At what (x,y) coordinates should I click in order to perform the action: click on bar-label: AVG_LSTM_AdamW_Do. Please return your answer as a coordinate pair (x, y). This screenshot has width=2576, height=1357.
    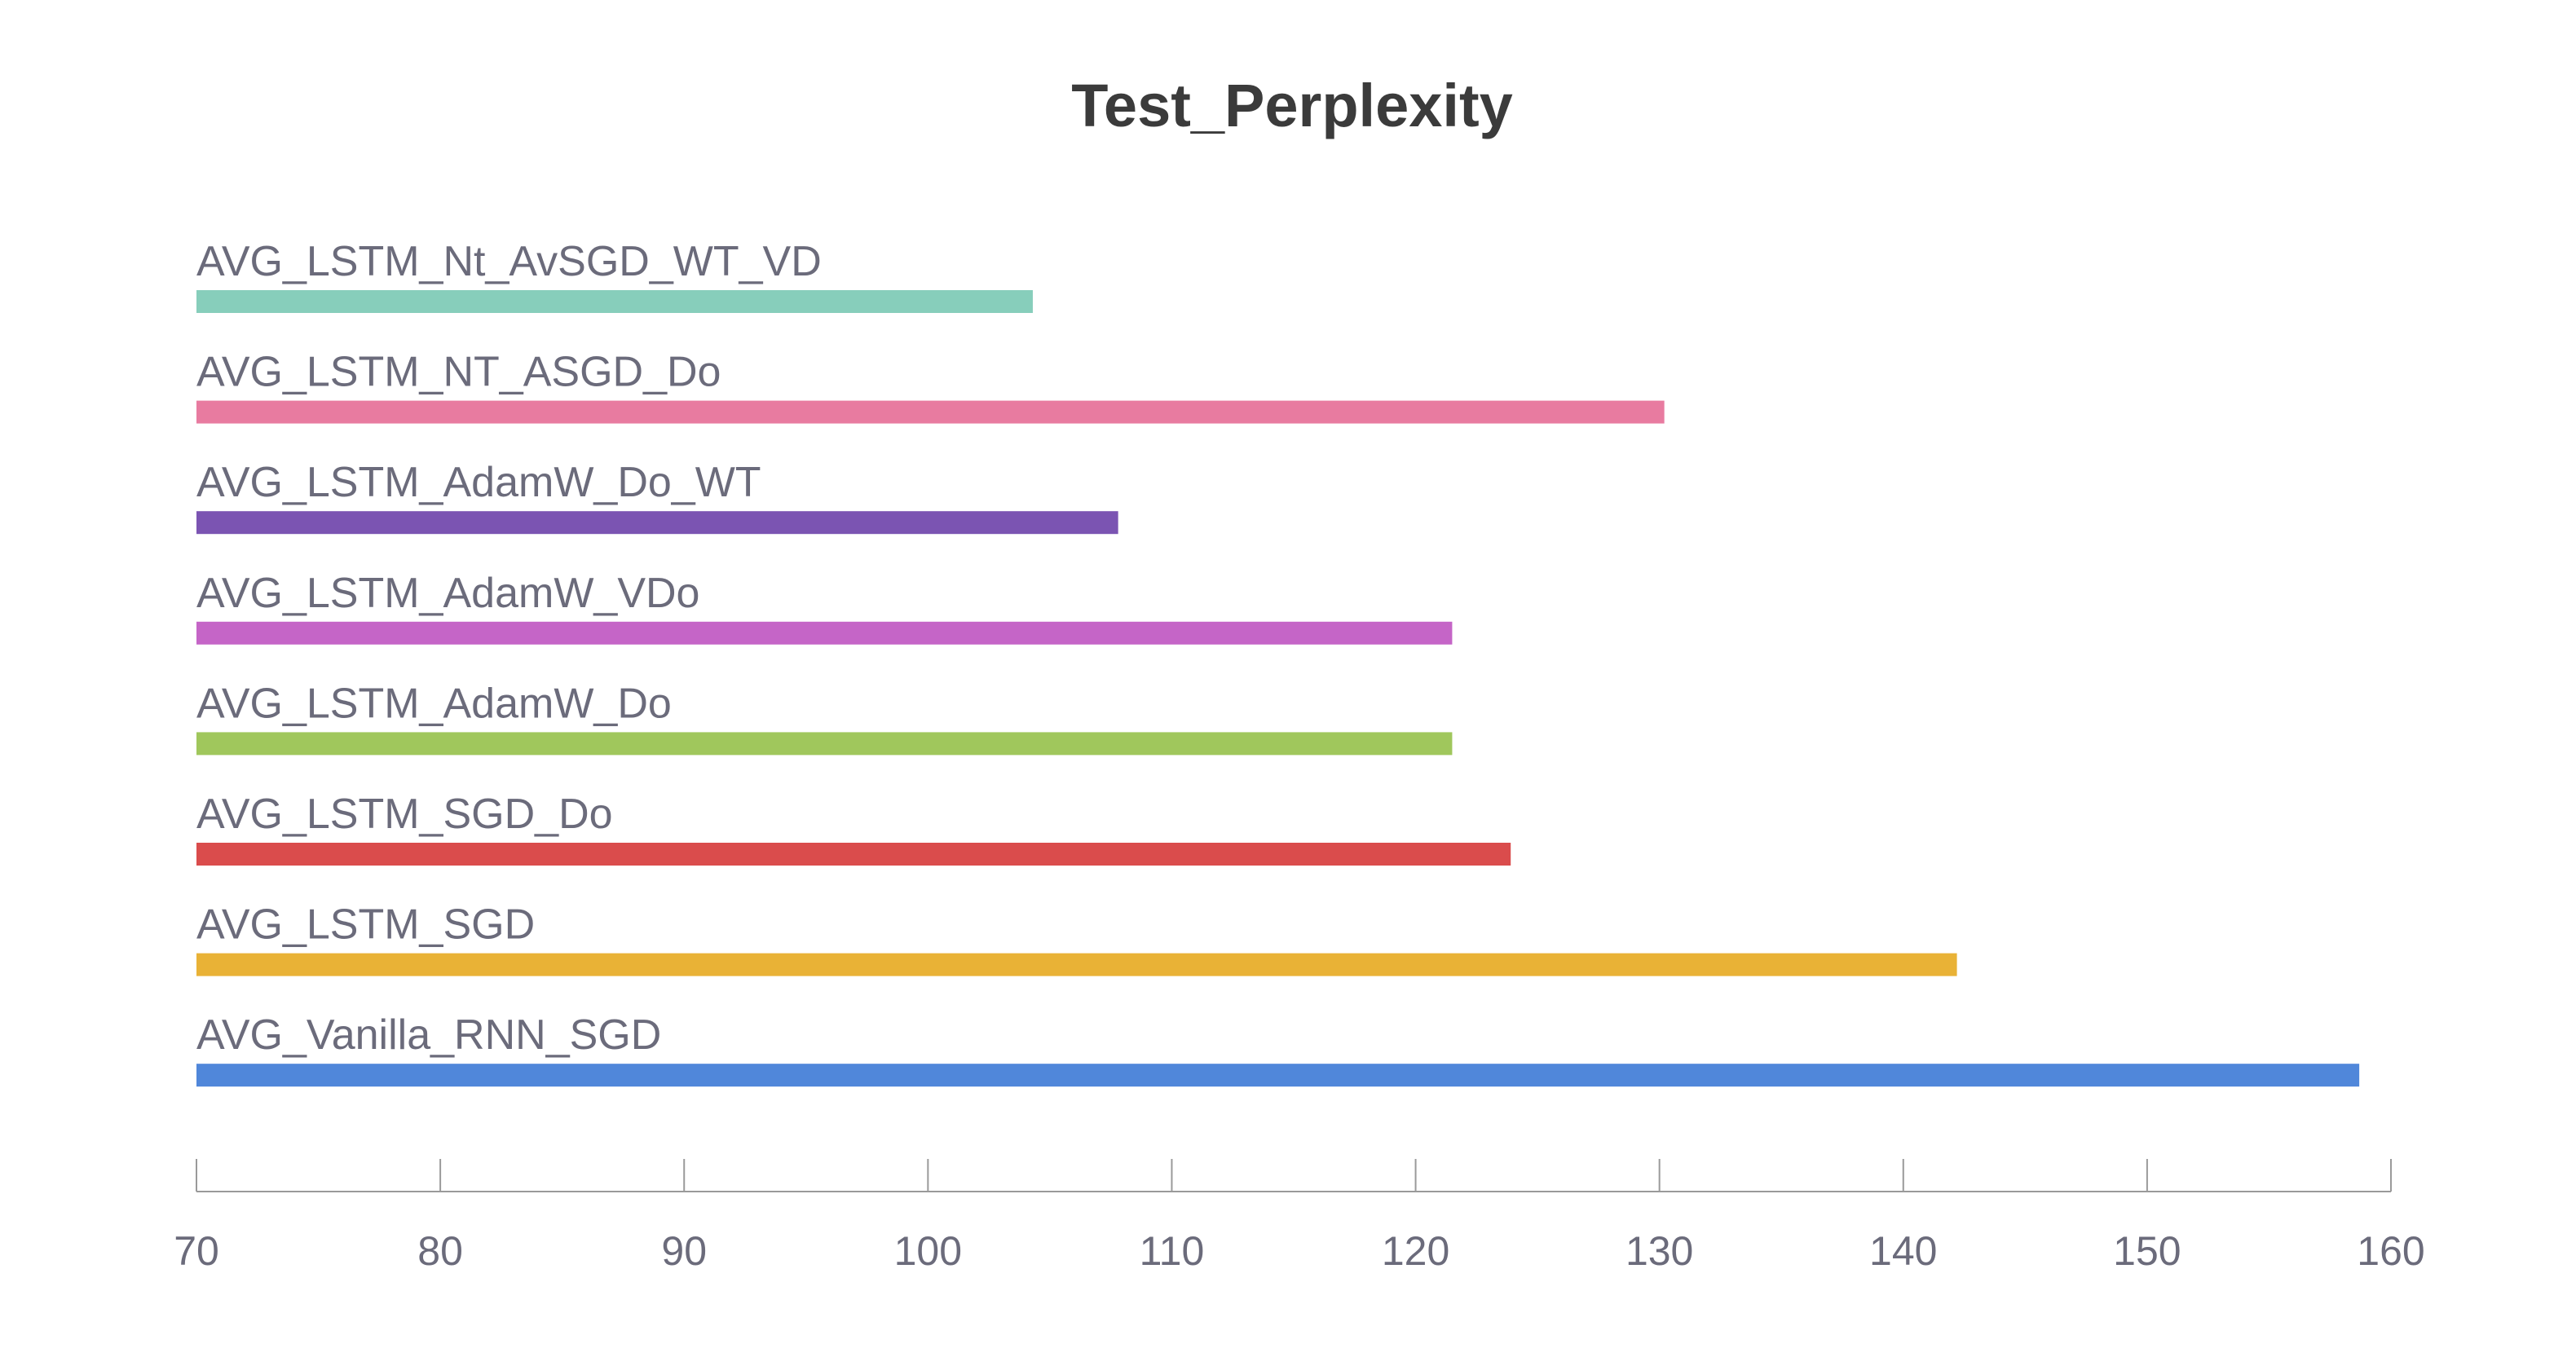
    Looking at the image, I should click on (434, 703).